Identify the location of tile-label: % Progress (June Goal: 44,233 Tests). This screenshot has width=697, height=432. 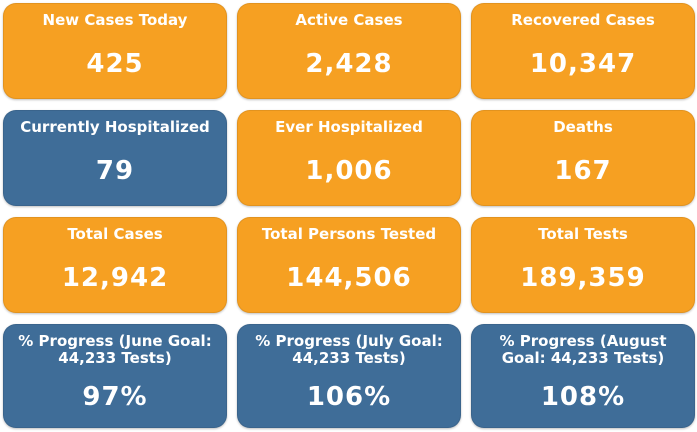
(115, 349).